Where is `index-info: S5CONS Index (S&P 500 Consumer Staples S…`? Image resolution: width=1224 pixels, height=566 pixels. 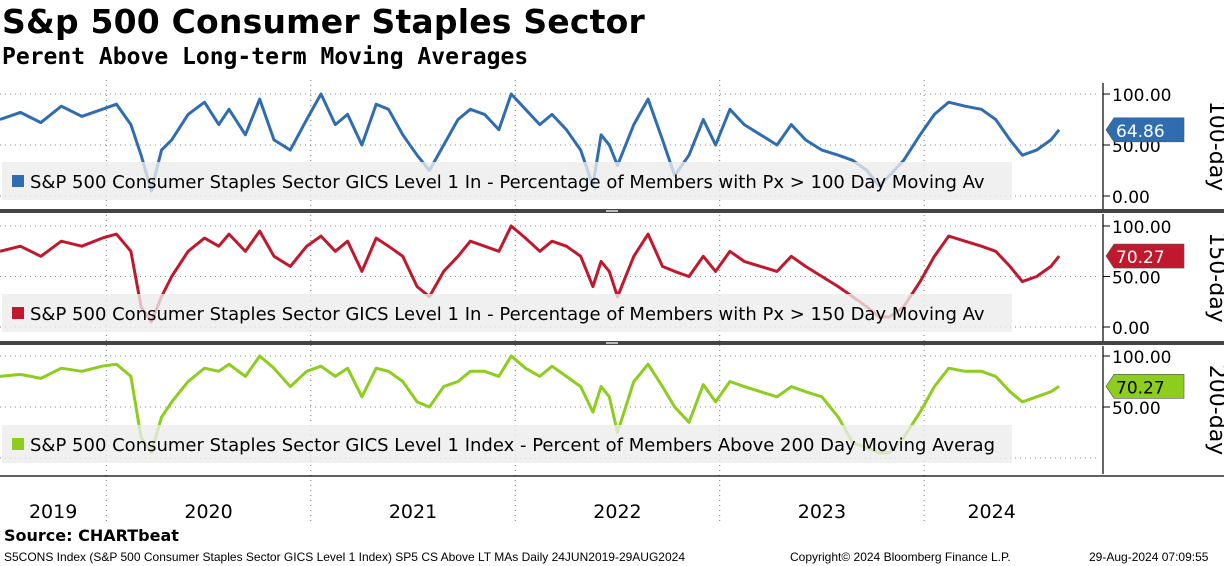 index-info: S5CONS Index (S&P 500 Consumer Staples S… is located at coordinates (345, 557).